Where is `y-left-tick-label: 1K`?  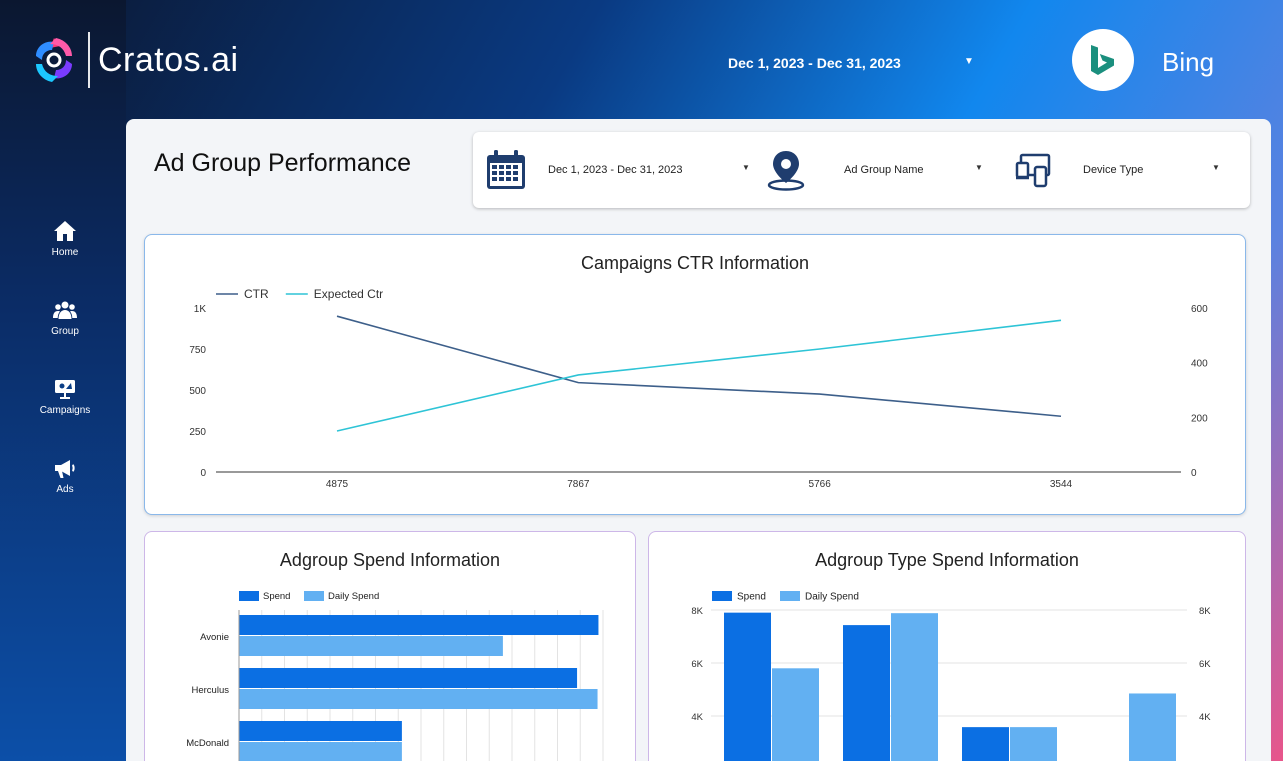 y-left-tick-label: 1K is located at coordinates (200, 309).